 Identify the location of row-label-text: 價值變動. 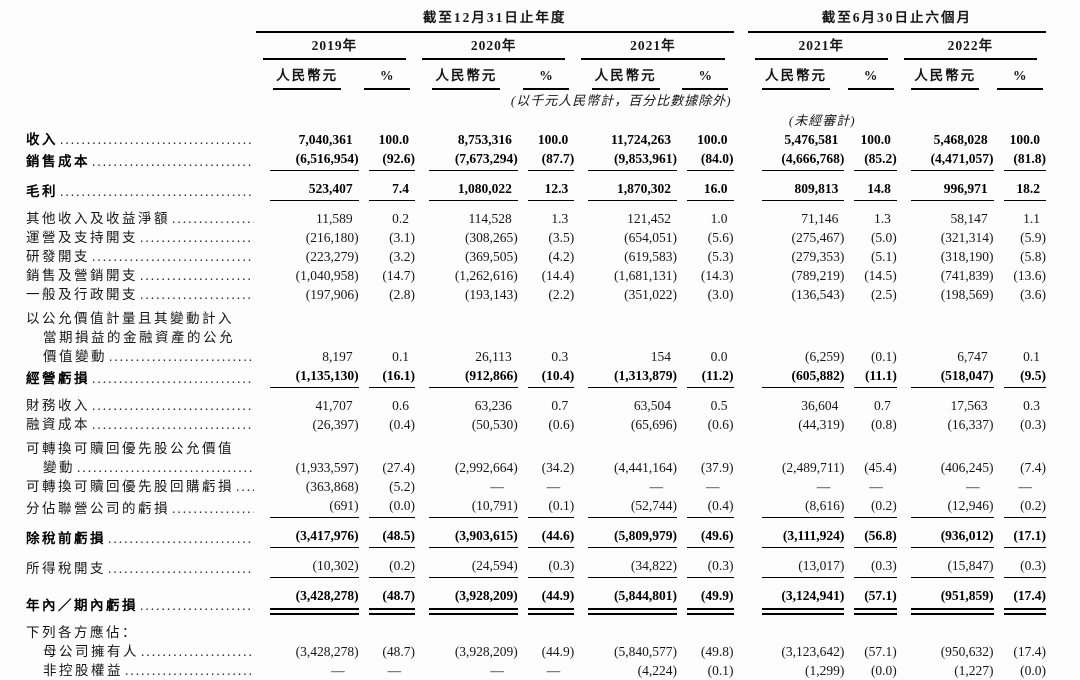
(75, 356).